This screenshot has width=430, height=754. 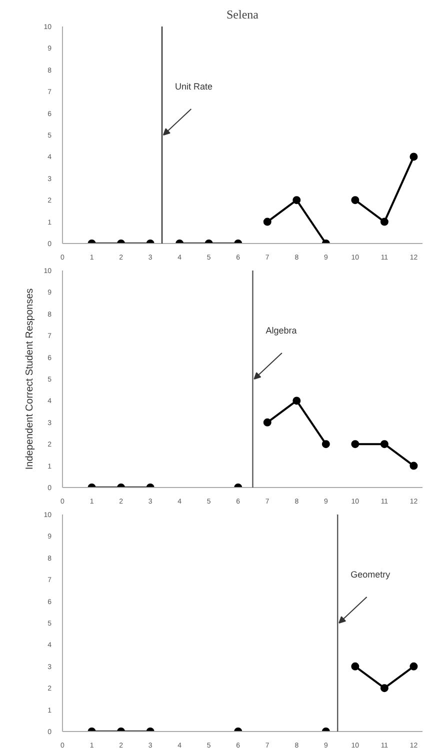 What do you see at coordinates (281, 331) in the screenshot?
I see `ref-line-label: Algebra` at bounding box center [281, 331].